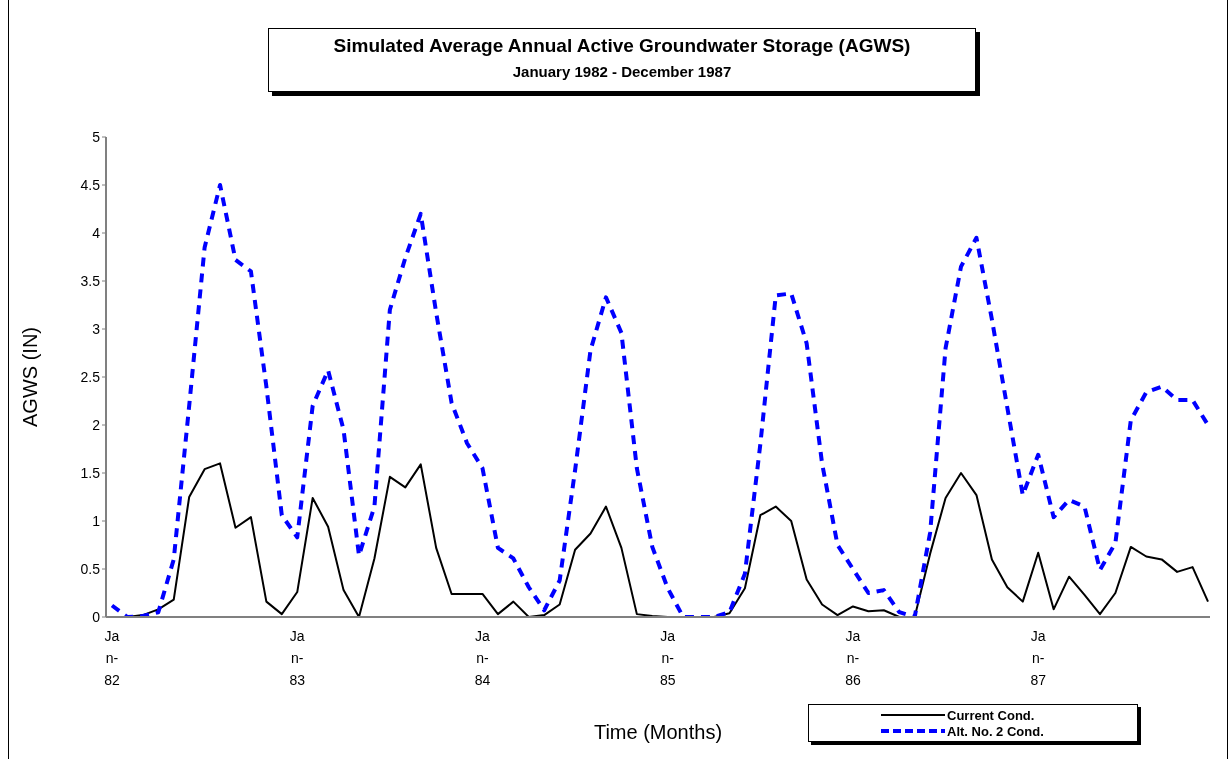  What do you see at coordinates (112, 658) in the screenshot?
I see `x-tick-label: Jan-82` at bounding box center [112, 658].